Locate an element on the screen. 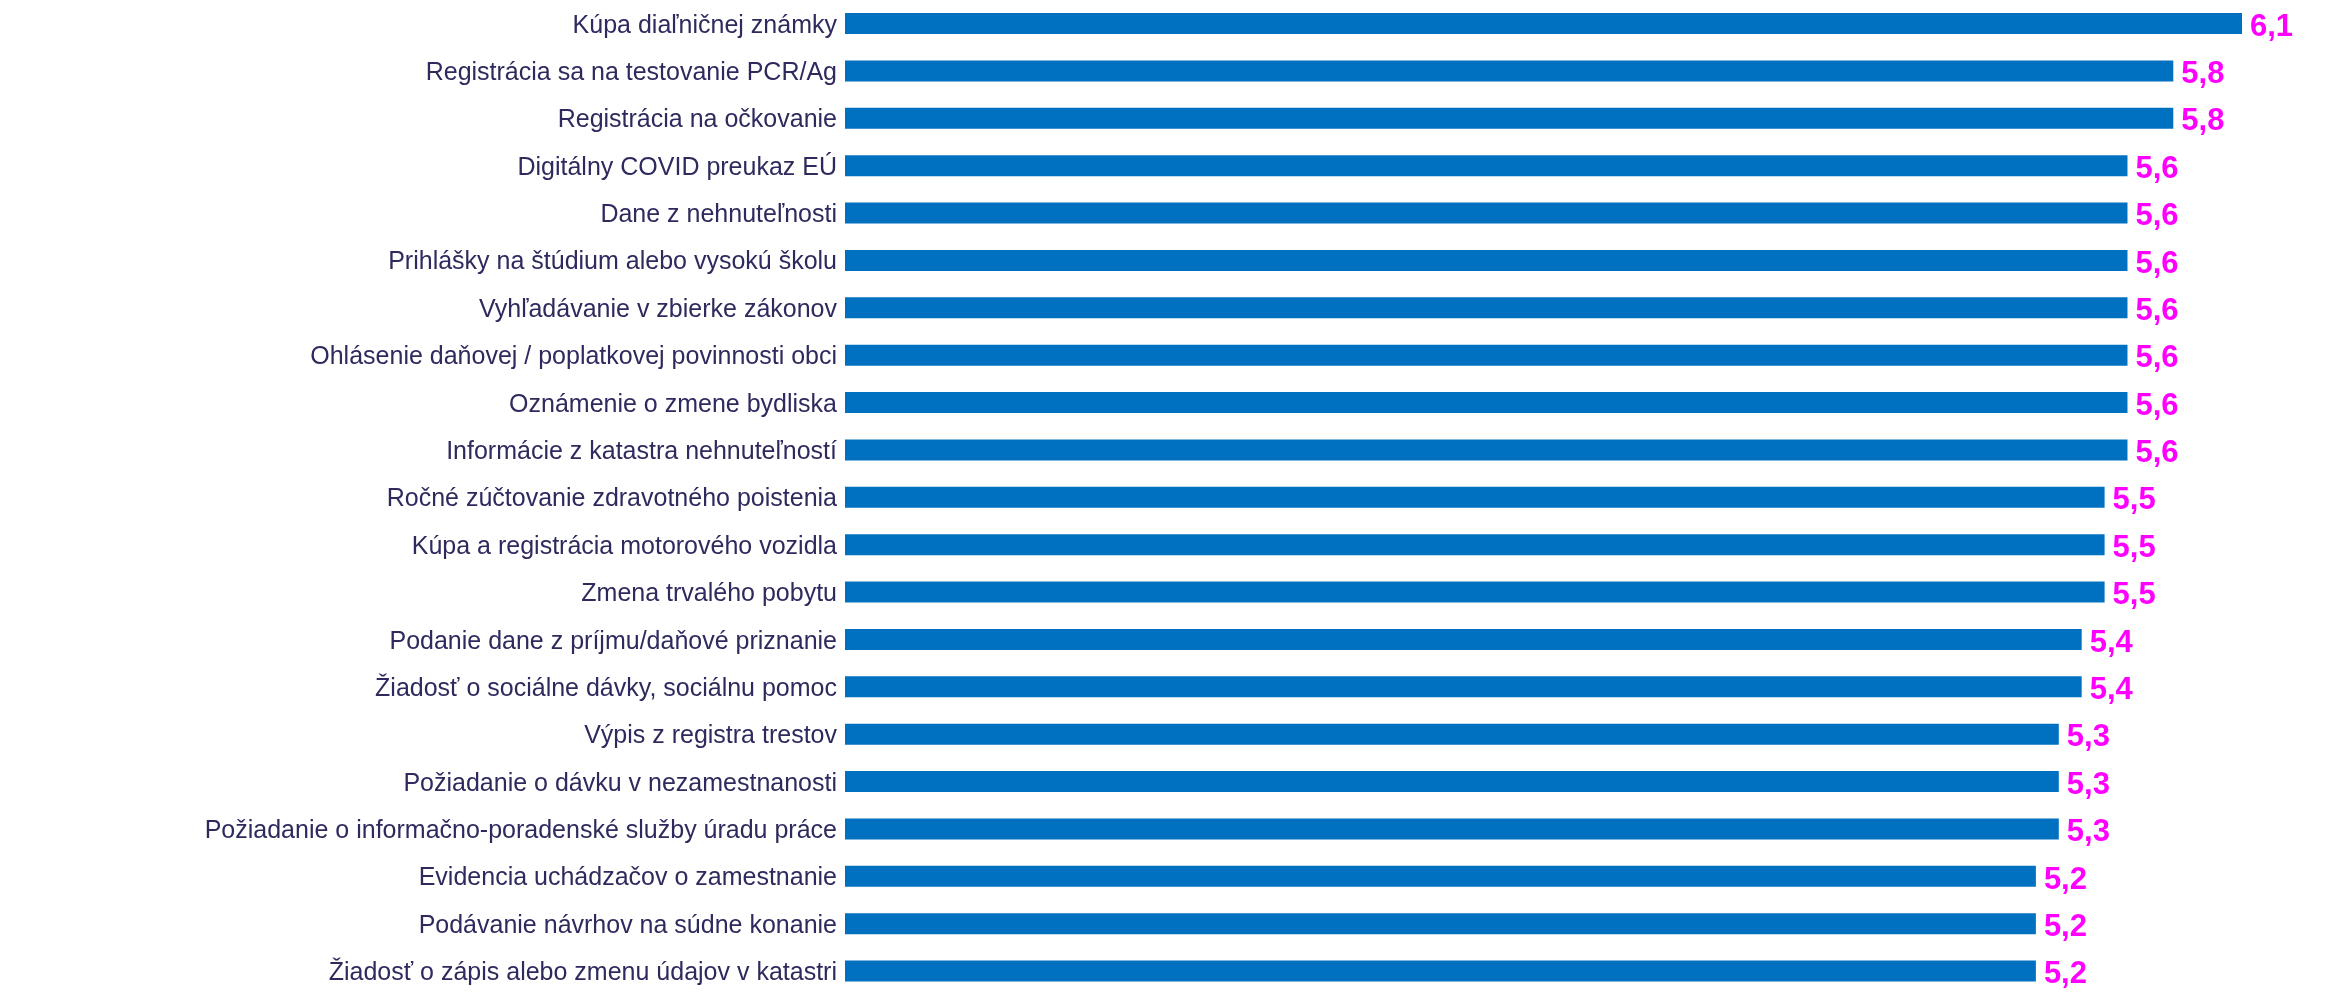 The height and width of the screenshot is (995, 2330). y-tick-label: Požiadanie o dávku v nezamestnanosti is located at coordinates (620, 781).